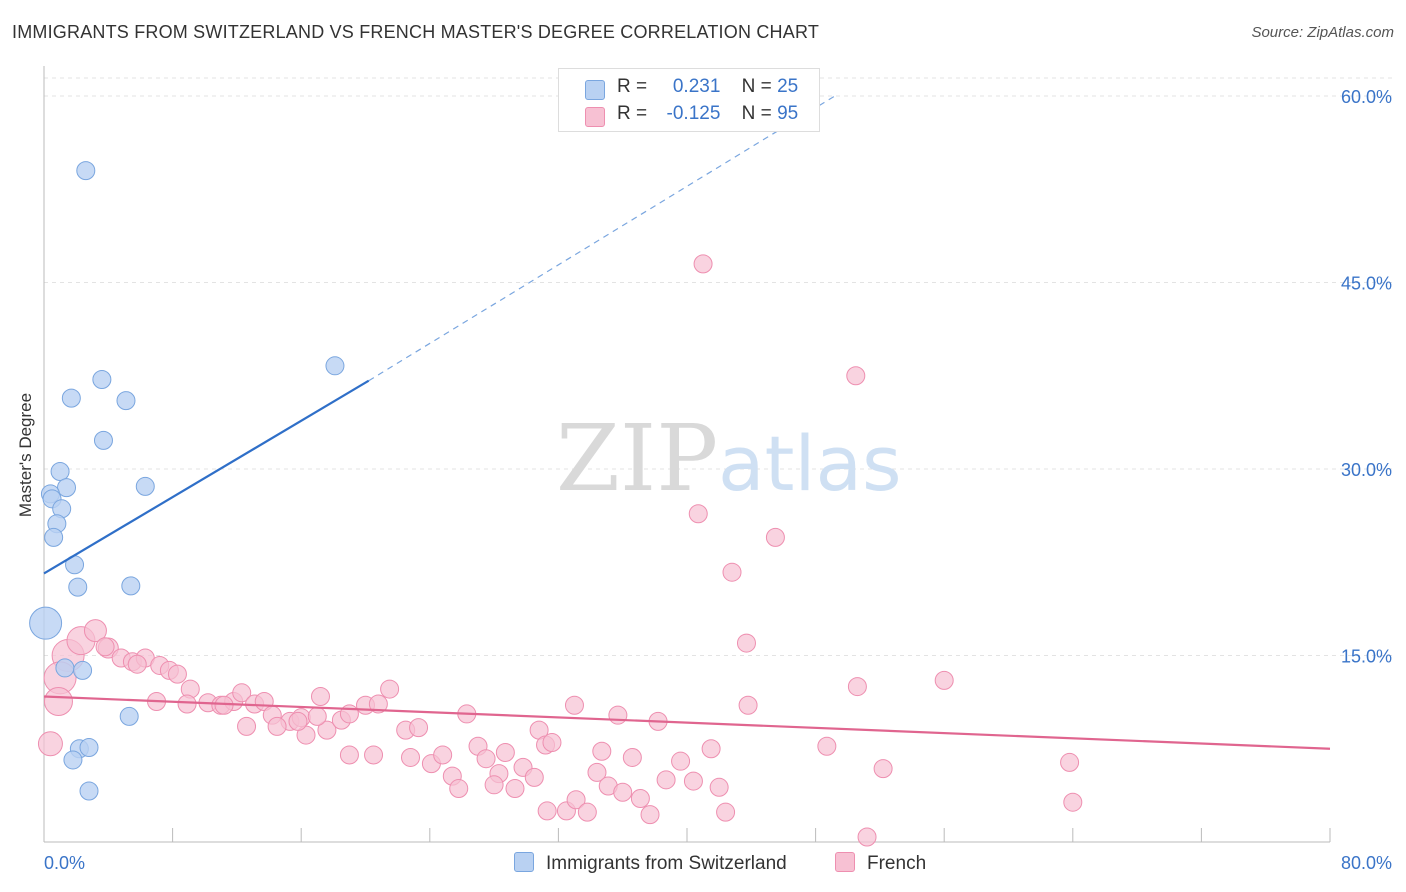  I want to click on bottom-legend-swatch-pink, so click(845, 862).